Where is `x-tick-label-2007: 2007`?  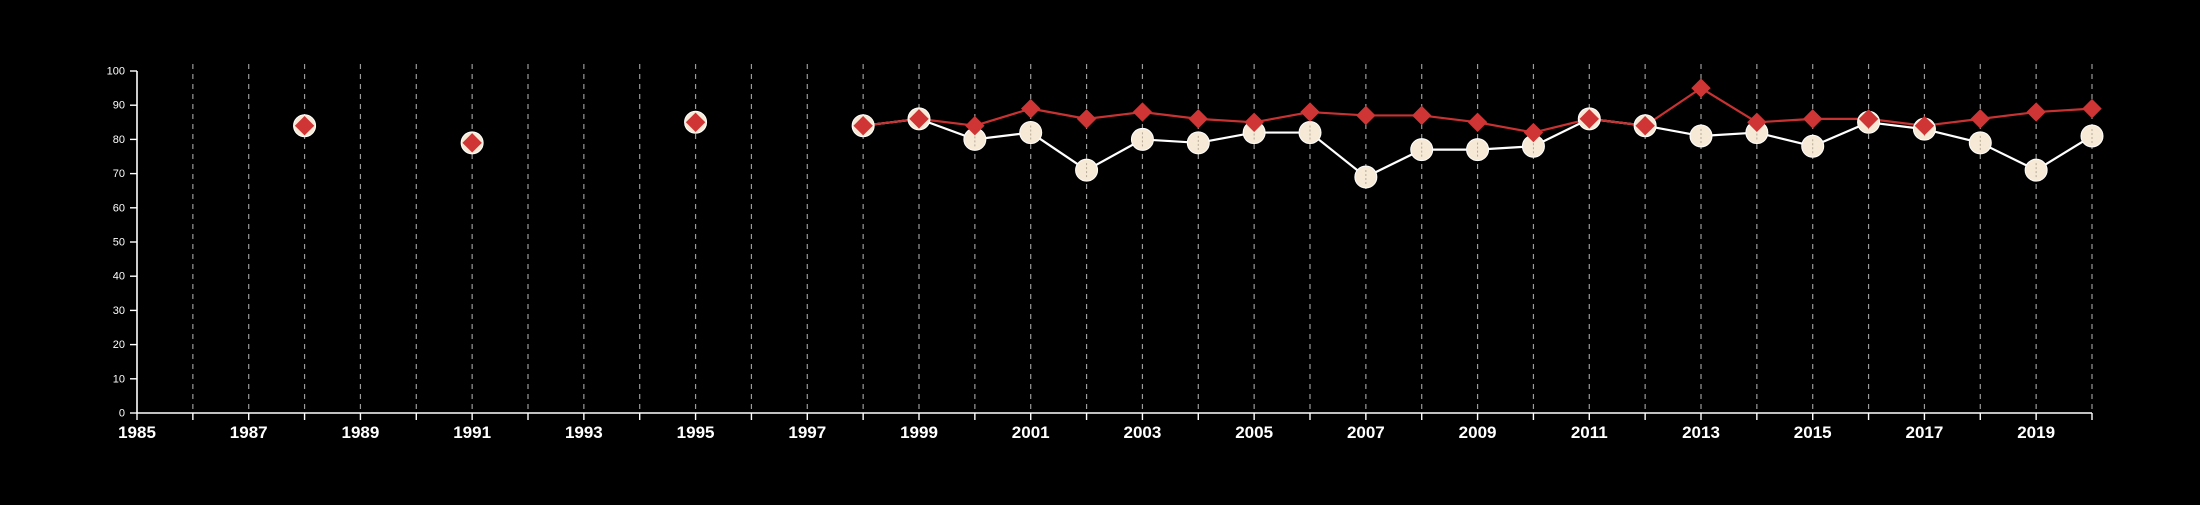
x-tick-label-2007: 2007 is located at coordinates (1366, 432).